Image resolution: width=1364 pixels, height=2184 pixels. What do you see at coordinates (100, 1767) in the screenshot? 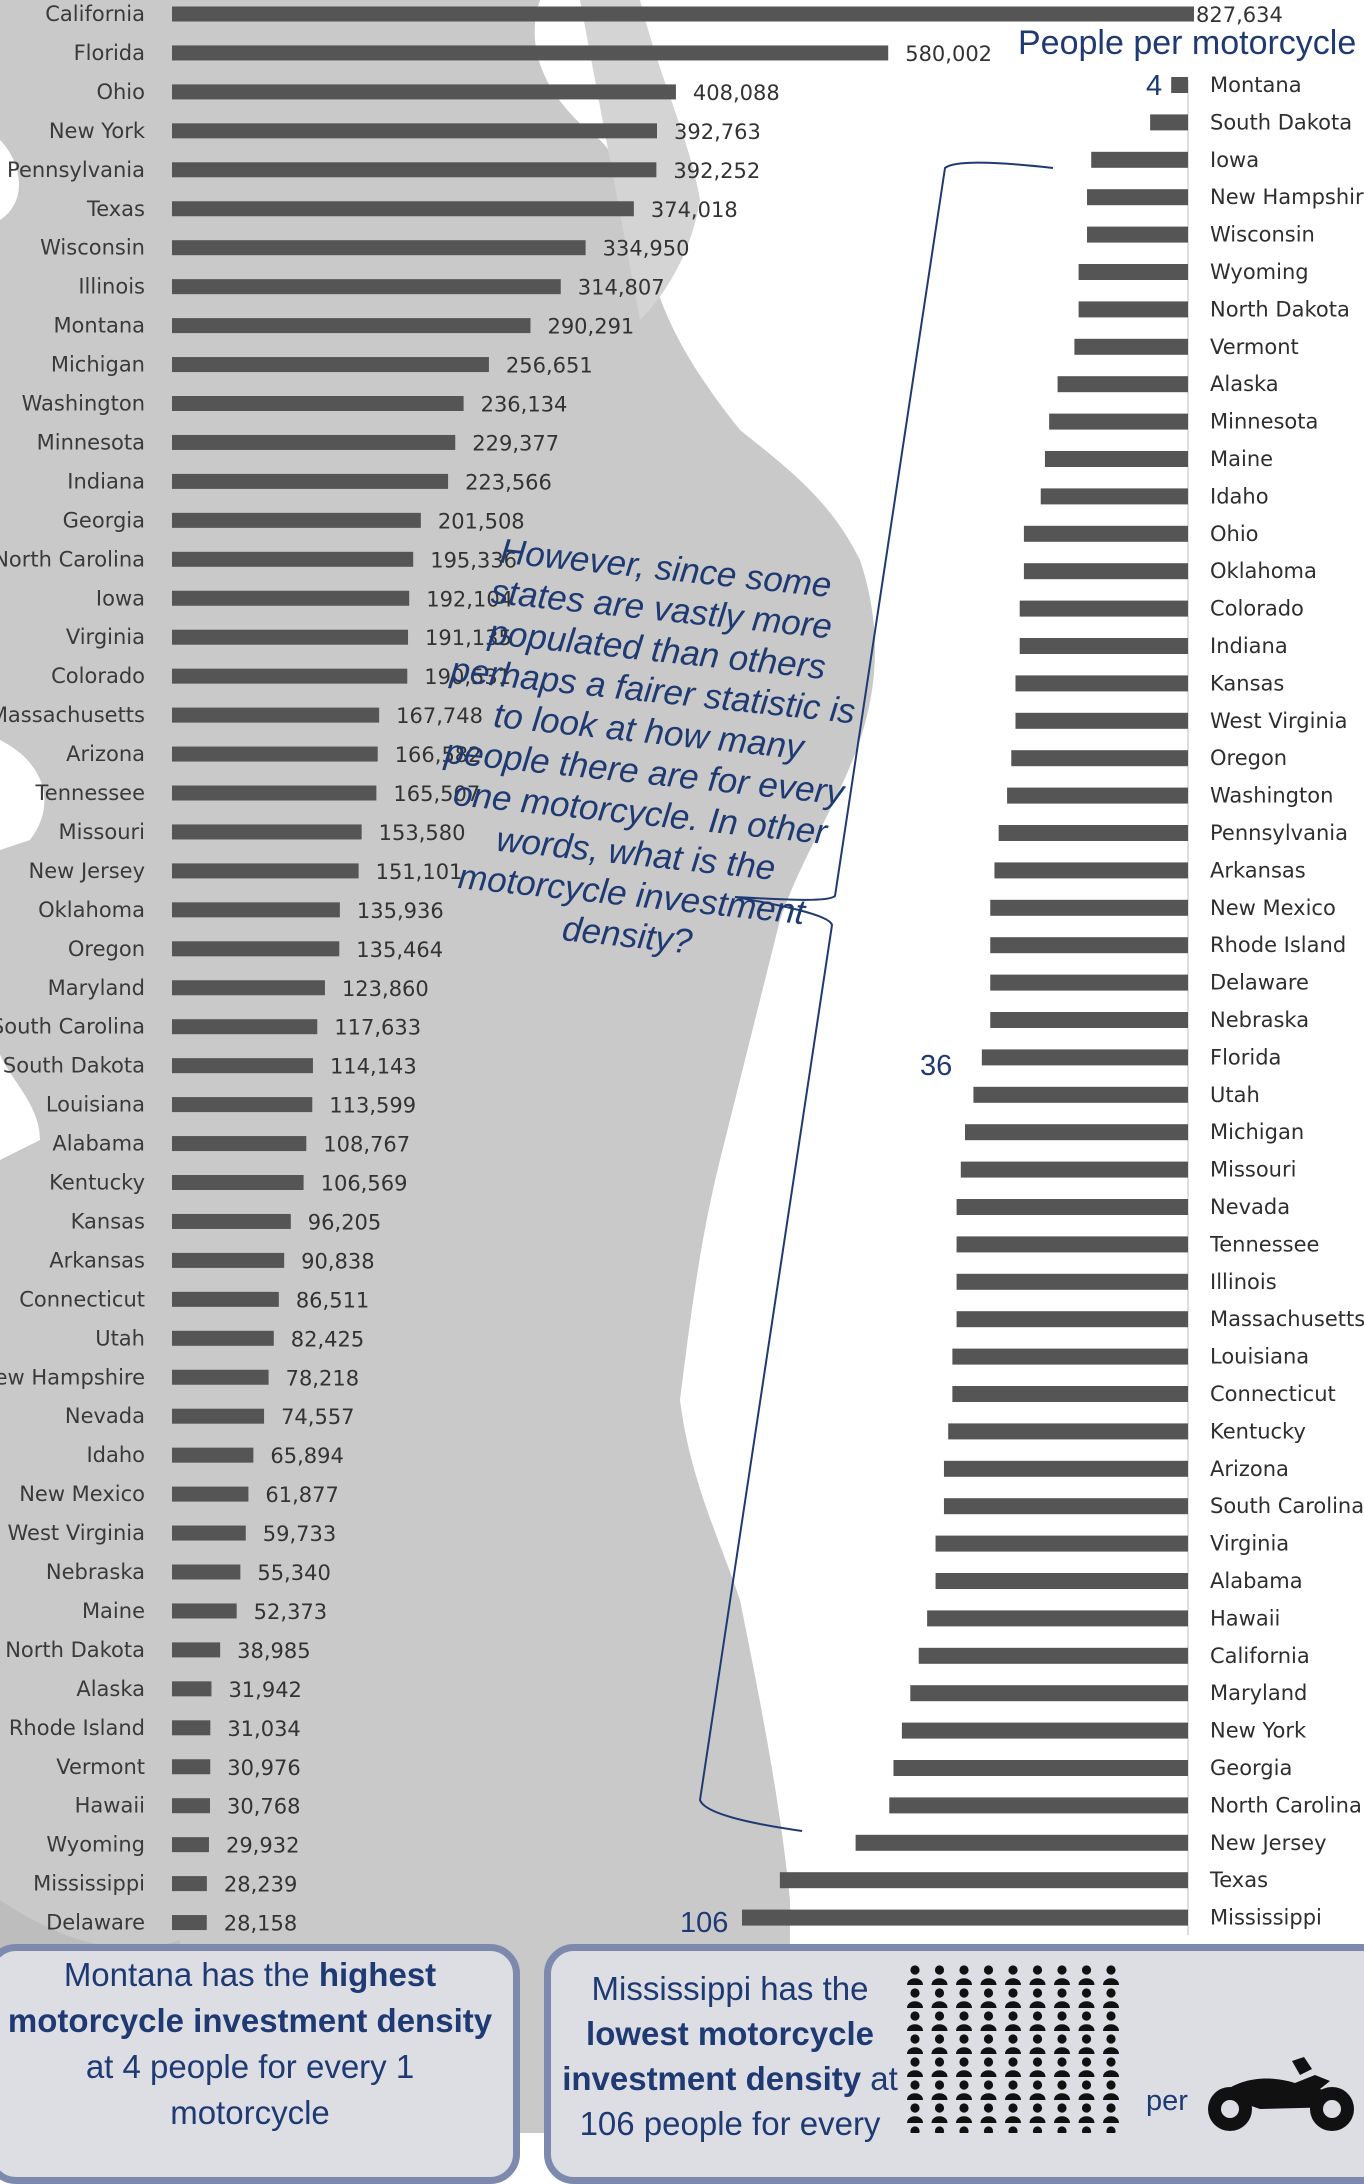
I see `left-category-label: Vermont` at bounding box center [100, 1767].